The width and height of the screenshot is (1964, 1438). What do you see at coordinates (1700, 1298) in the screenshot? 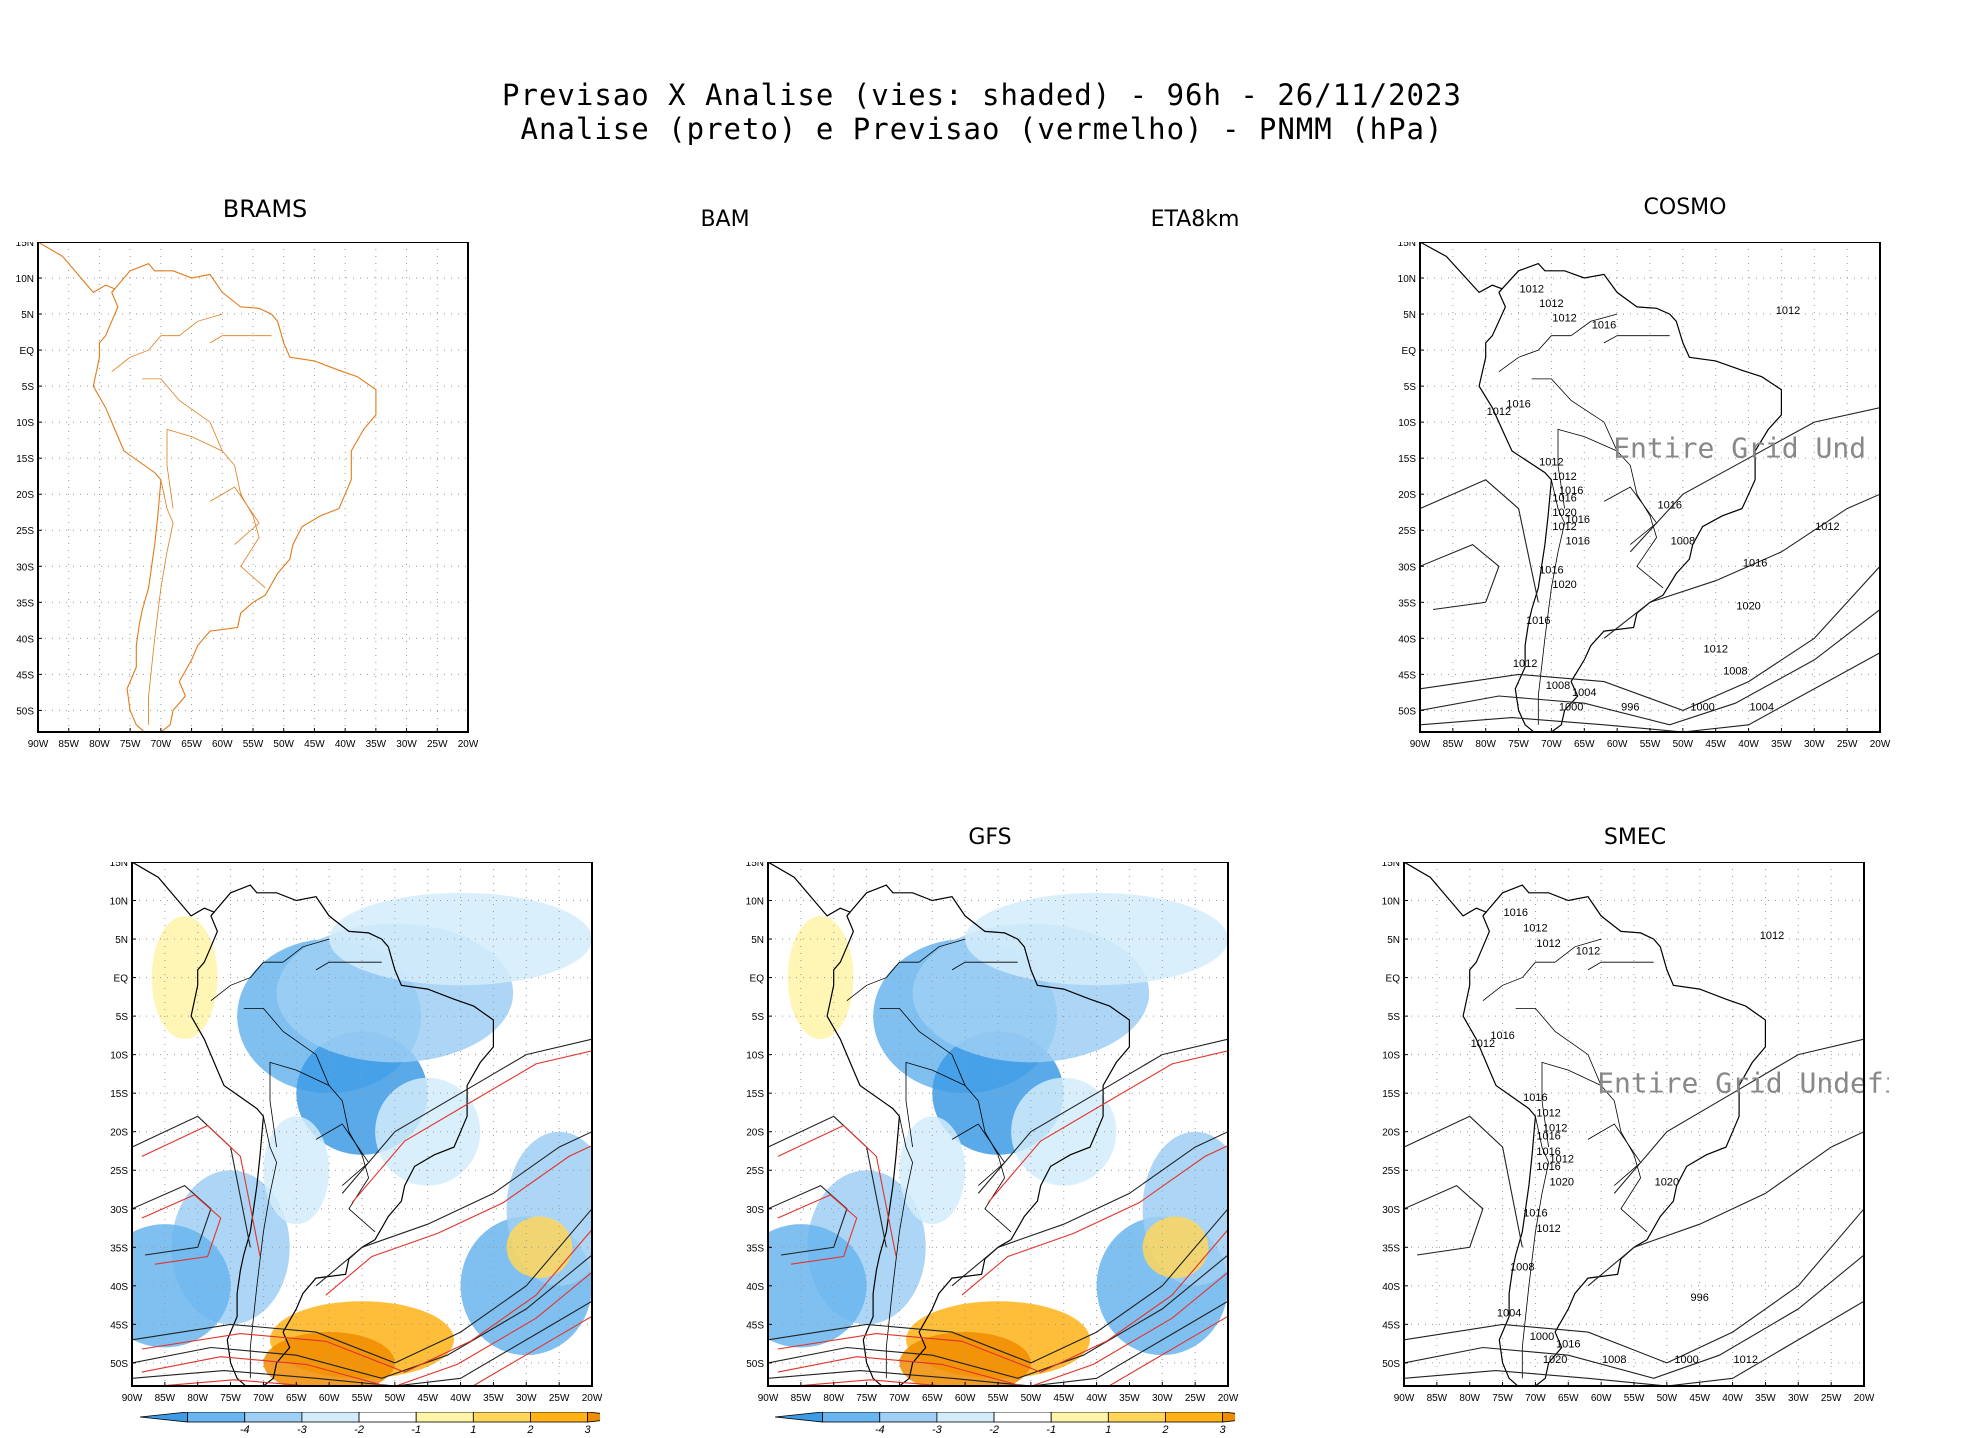
I see `contour-label: 996` at bounding box center [1700, 1298].